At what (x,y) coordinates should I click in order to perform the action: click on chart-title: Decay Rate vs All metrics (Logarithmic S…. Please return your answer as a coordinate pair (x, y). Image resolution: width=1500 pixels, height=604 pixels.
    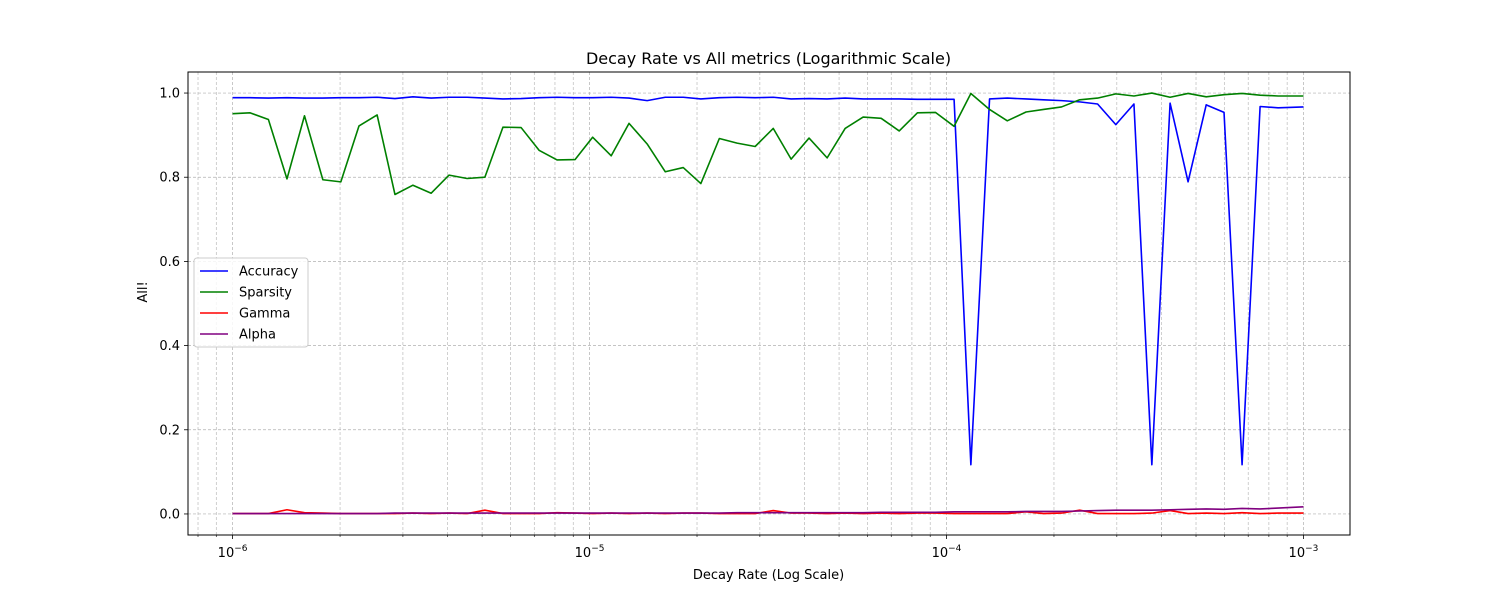
    Looking at the image, I should click on (768, 58).